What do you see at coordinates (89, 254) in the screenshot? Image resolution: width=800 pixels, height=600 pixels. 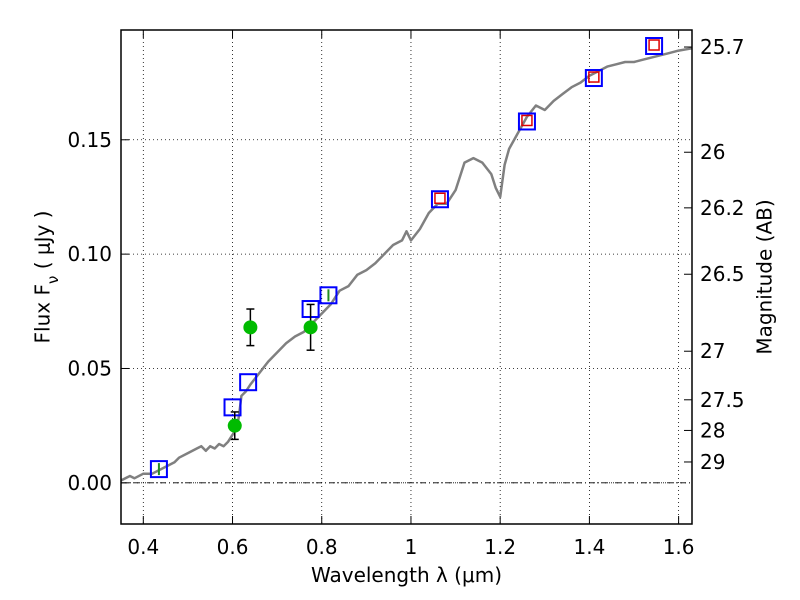 I see `y-tick-label: 0.10` at bounding box center [89, 254].